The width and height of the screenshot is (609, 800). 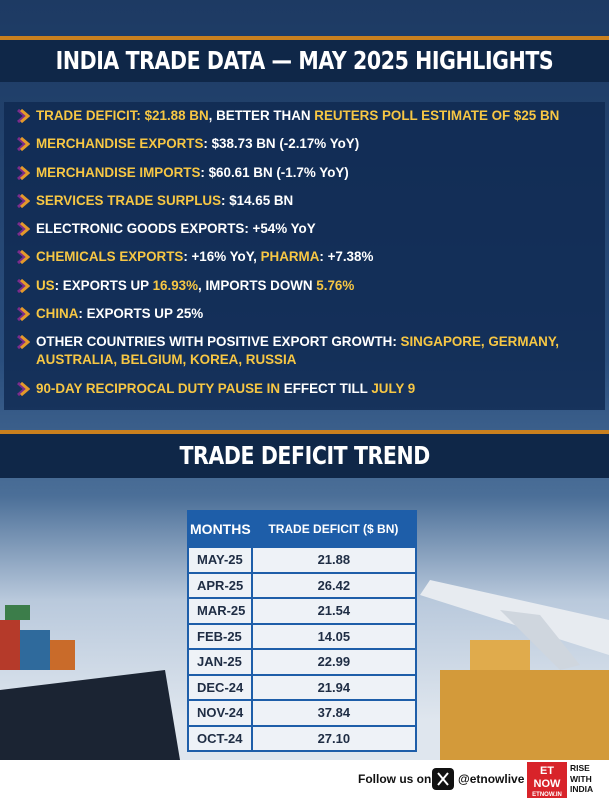 I want to click on handle: @etnowlive, so click(x=491, y=779).